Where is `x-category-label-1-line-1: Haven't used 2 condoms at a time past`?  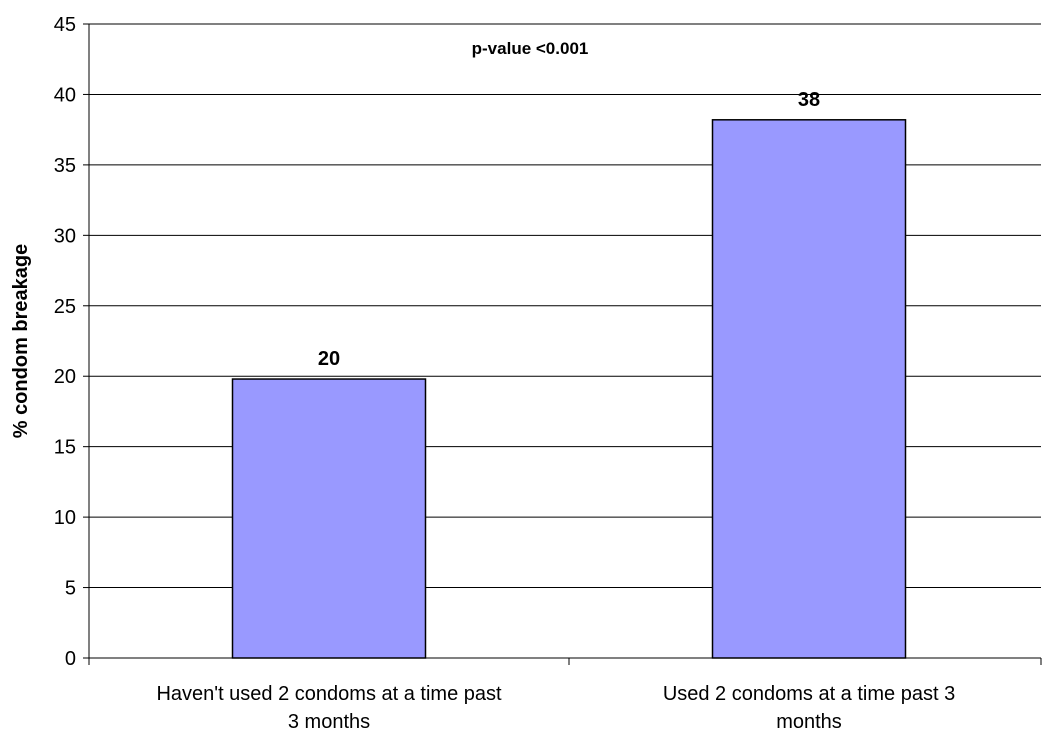 x-category-label-1-line-1: Haven't used 2 condoms at a time past is located at coordinates (329, 694).